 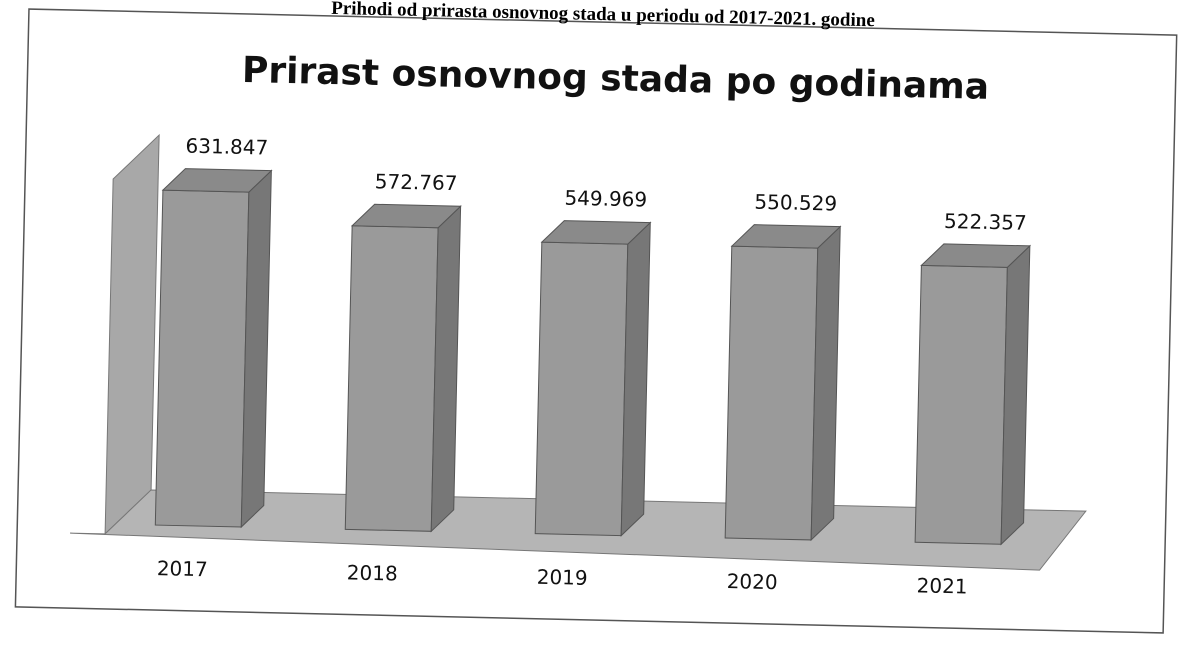 I want to click on value-label: 522.357, so click(x=985, y=222).